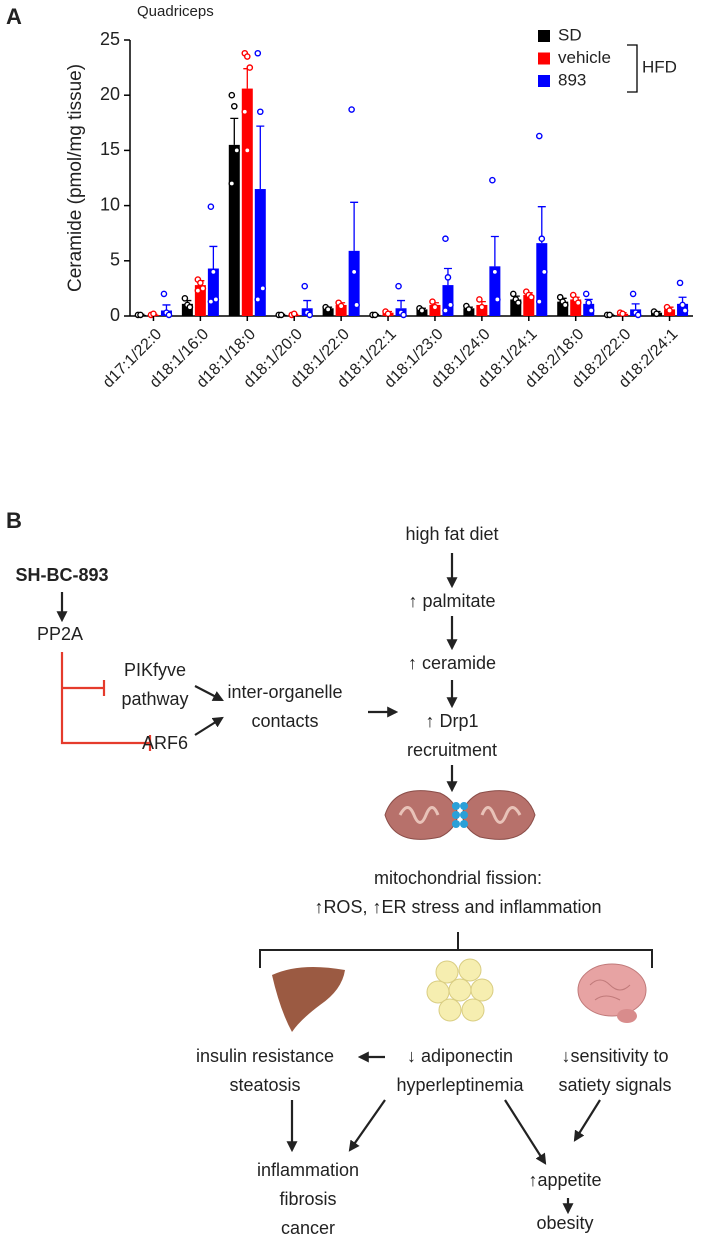 The width and height of the screenshot is (709, 1246). What do you see at coordinates (110, 39) in the screenshot?
I see `y-tick-label: 25` at bounding box center [110, 39].